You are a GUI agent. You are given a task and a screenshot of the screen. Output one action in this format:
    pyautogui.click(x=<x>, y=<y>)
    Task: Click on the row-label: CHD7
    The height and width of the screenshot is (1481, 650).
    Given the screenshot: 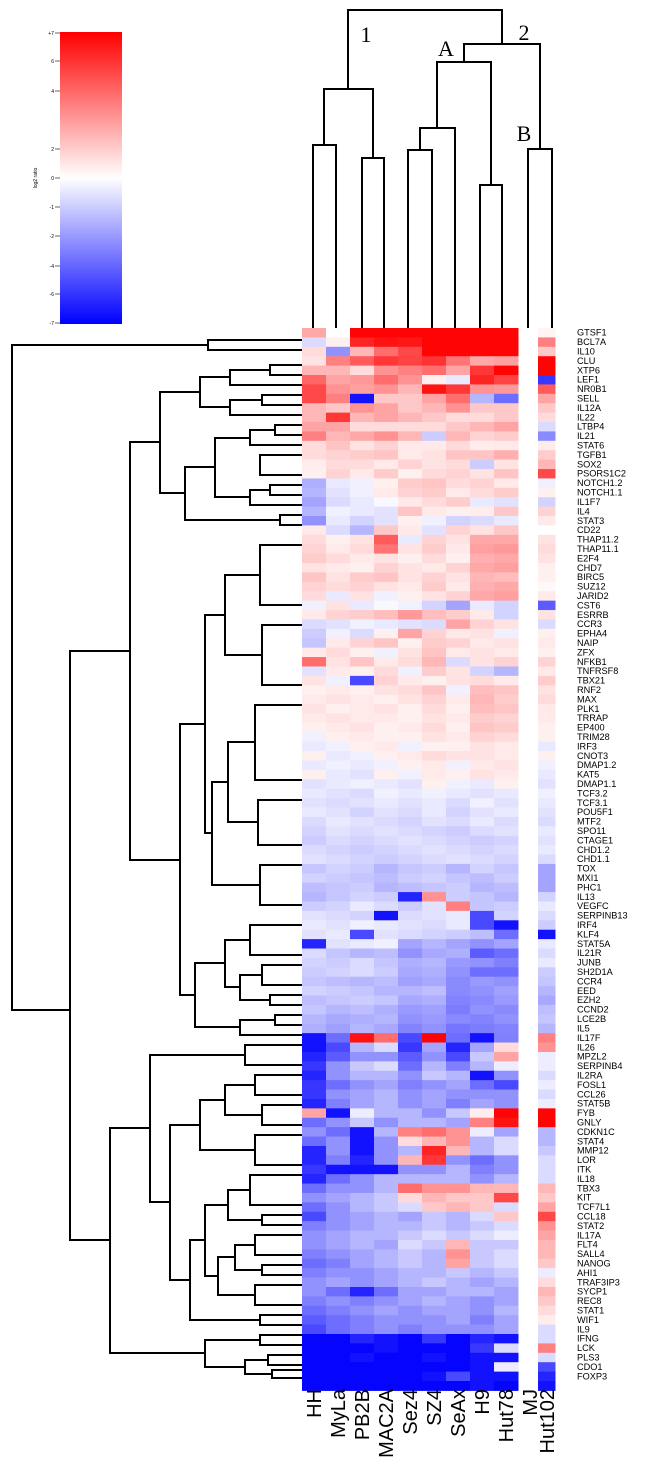 What is the action you would take?
    pyautogui.click(x=589, y=568)
    